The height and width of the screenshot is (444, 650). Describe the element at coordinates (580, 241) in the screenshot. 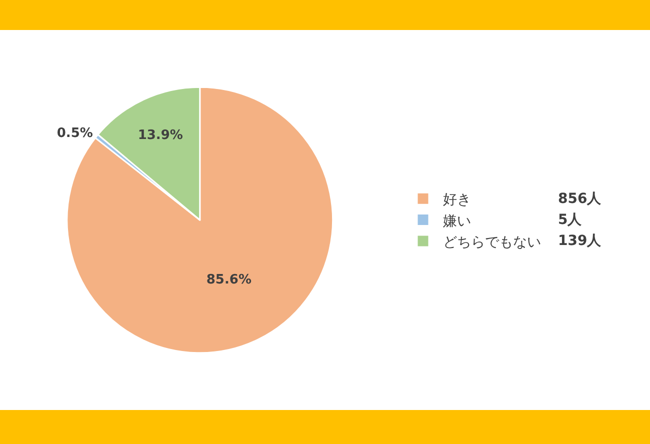

I see `text: 139人` at that location.